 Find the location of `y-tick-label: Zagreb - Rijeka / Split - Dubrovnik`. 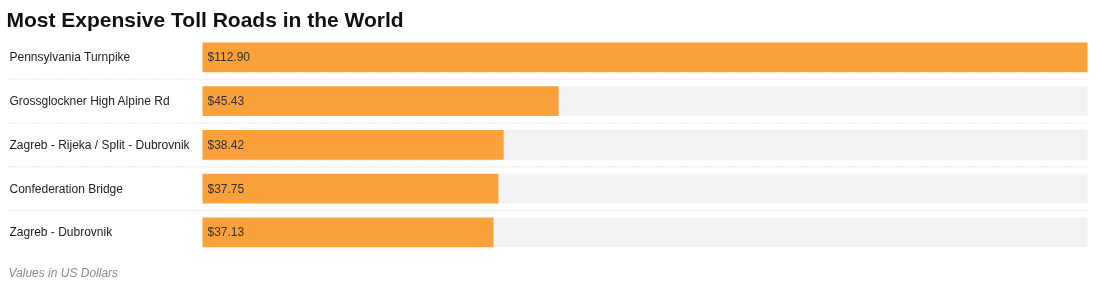

y-tick-label: Zagreb - Rijeka / Split - Dubrovnik is located at coordinates (100, 144).